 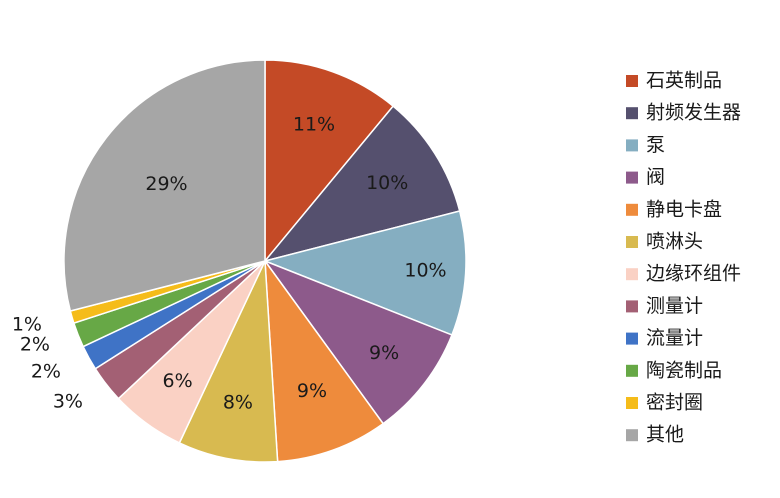 I want to click on legend-label: 其他, so click(x=665, y=435).